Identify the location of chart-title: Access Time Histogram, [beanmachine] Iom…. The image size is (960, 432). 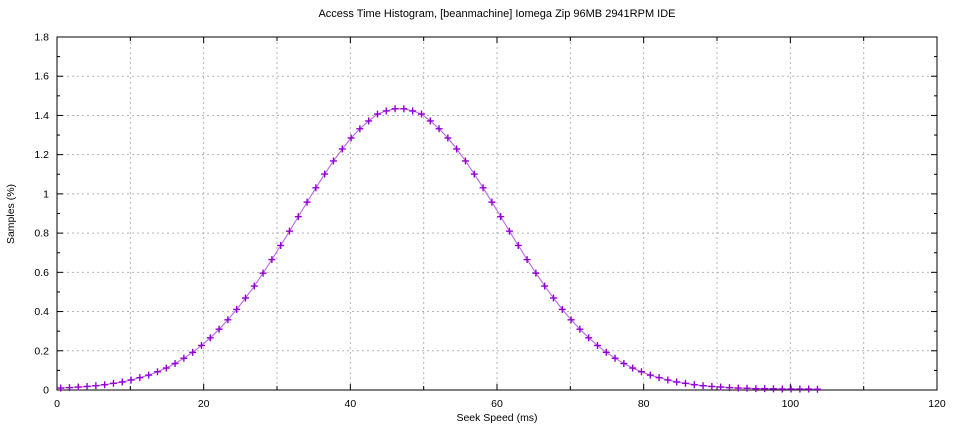
(497, 14).